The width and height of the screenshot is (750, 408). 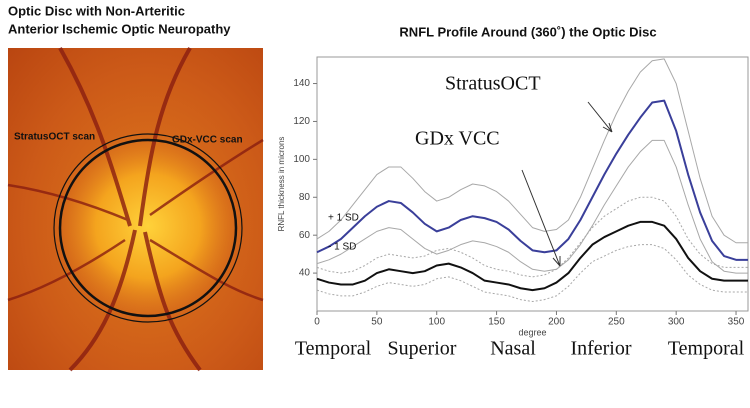 What do you see at coordinates (305, 235) in the screenshot?
I see `y-tick-label: 60` at bounding box center [305, 235].